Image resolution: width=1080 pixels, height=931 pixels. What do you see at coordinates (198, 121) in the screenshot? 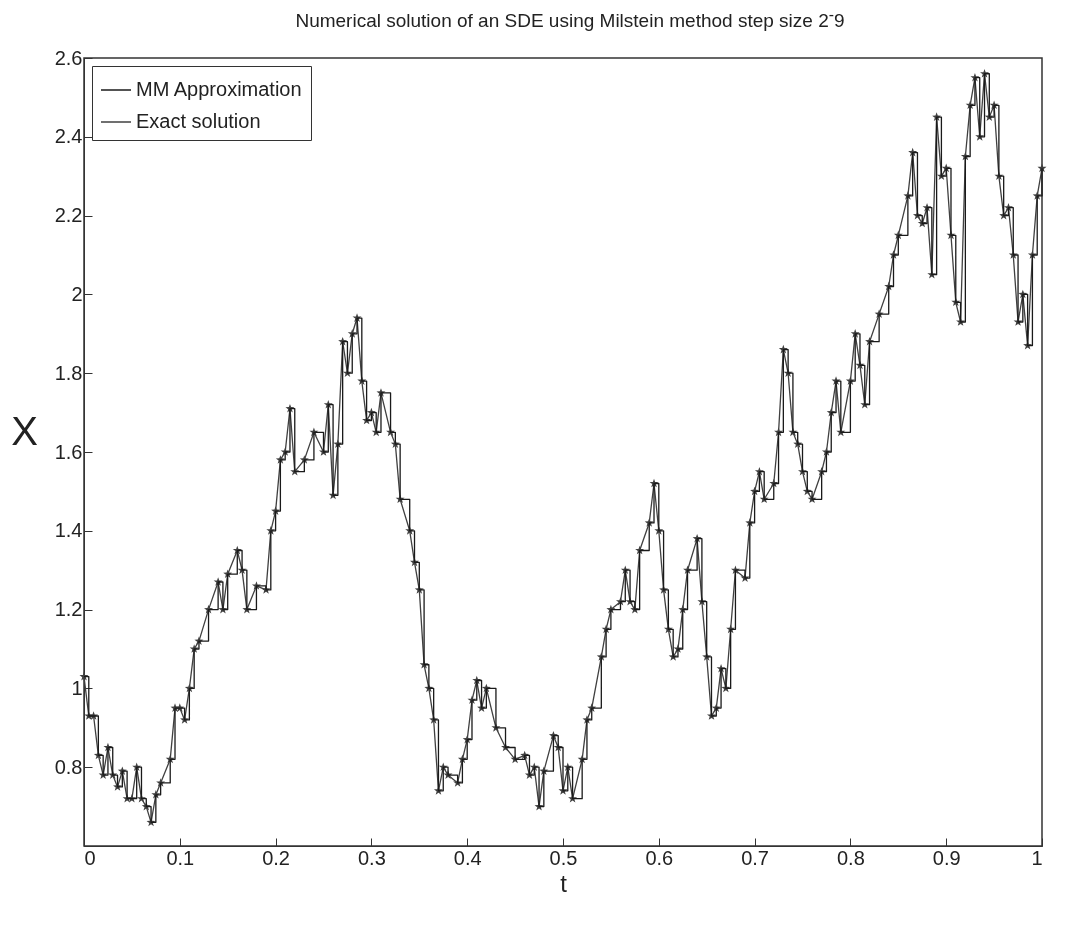
I see `legend-label: Exact solution` at bounding box center [198, 121].